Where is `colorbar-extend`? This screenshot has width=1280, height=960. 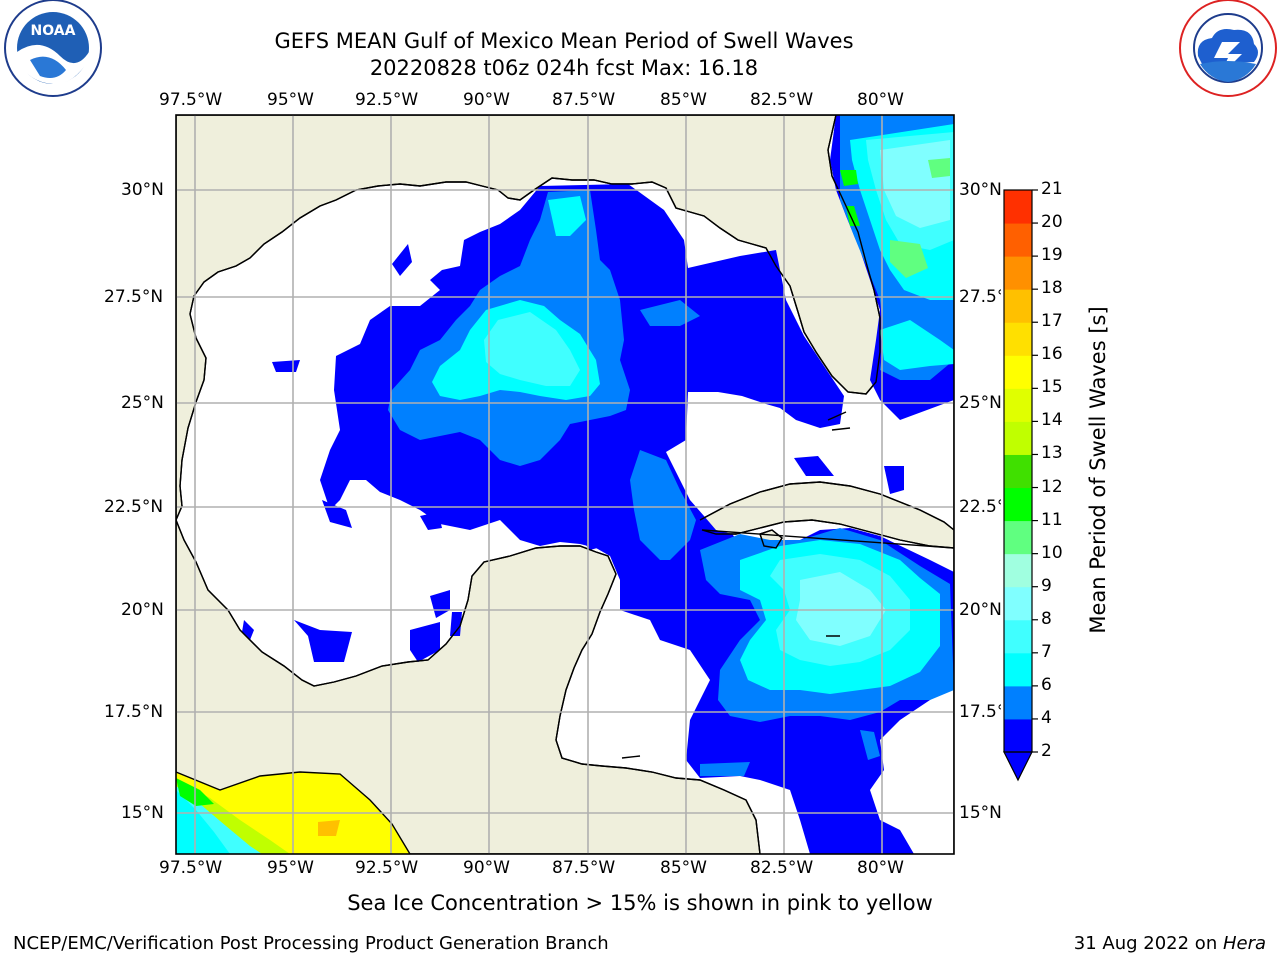 colorbar-extend is located at coordinates (1018, 766).